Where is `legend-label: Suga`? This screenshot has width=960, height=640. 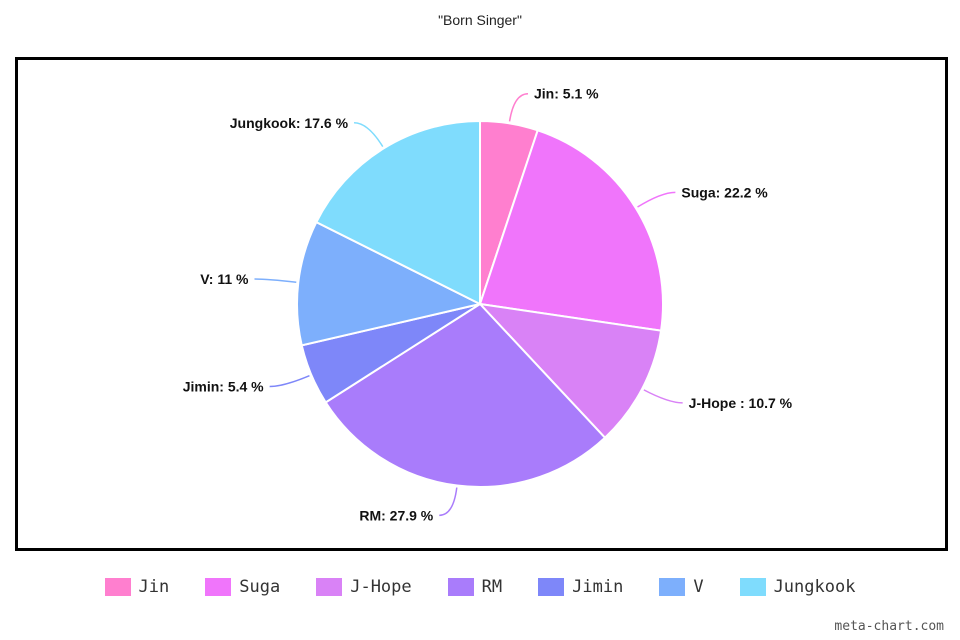
legend-label: Suga is located at coordinates (260, 587).